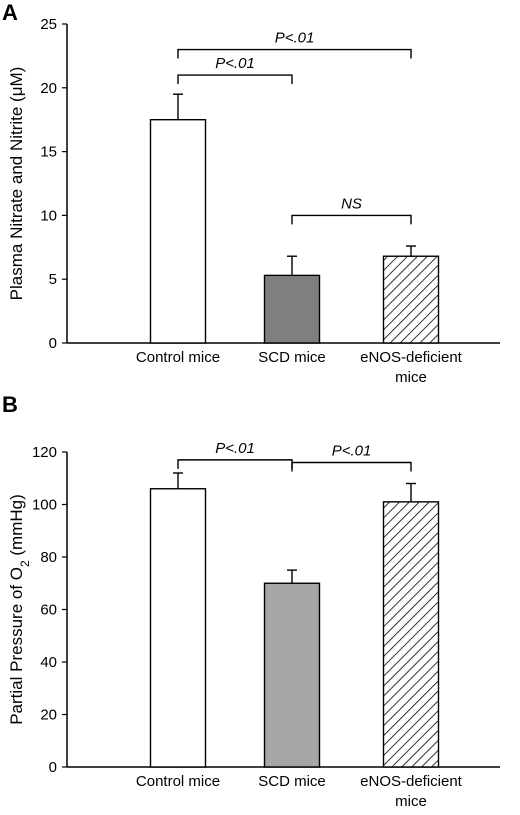  I want to click on y-axis-label: Partial Pressure of O2 (mmHg), so click(19, 609).